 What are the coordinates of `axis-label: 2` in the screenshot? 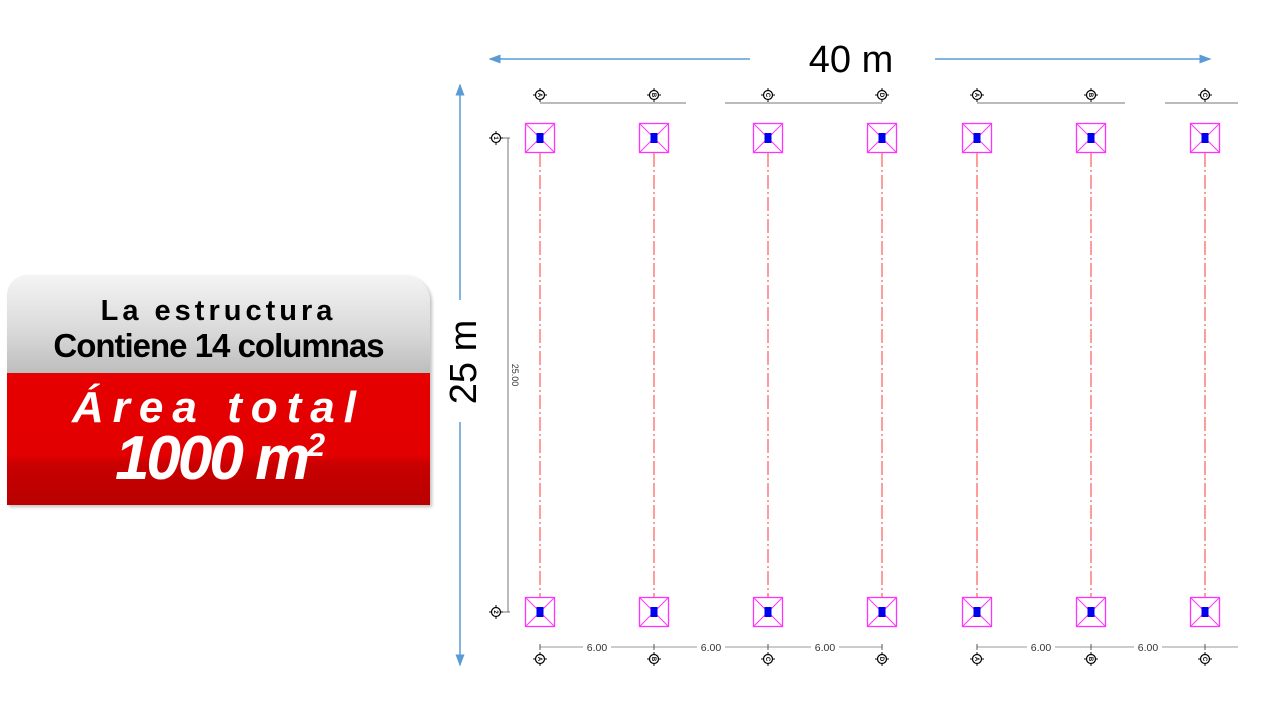 It's located at (495, 612).